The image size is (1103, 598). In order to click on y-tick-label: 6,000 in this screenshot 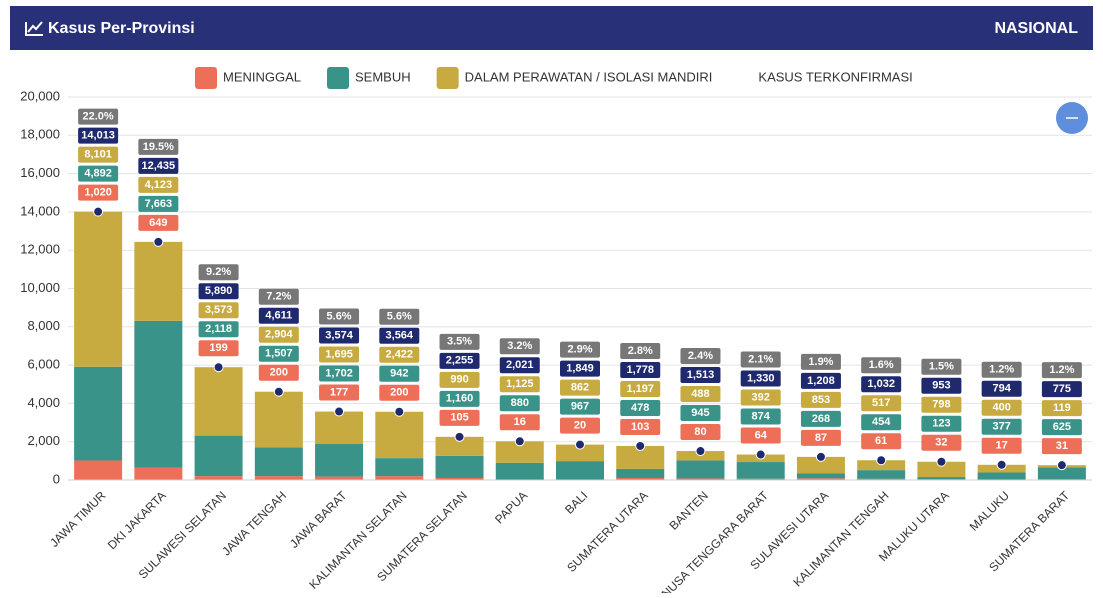, I will do `click(43, 364)`.